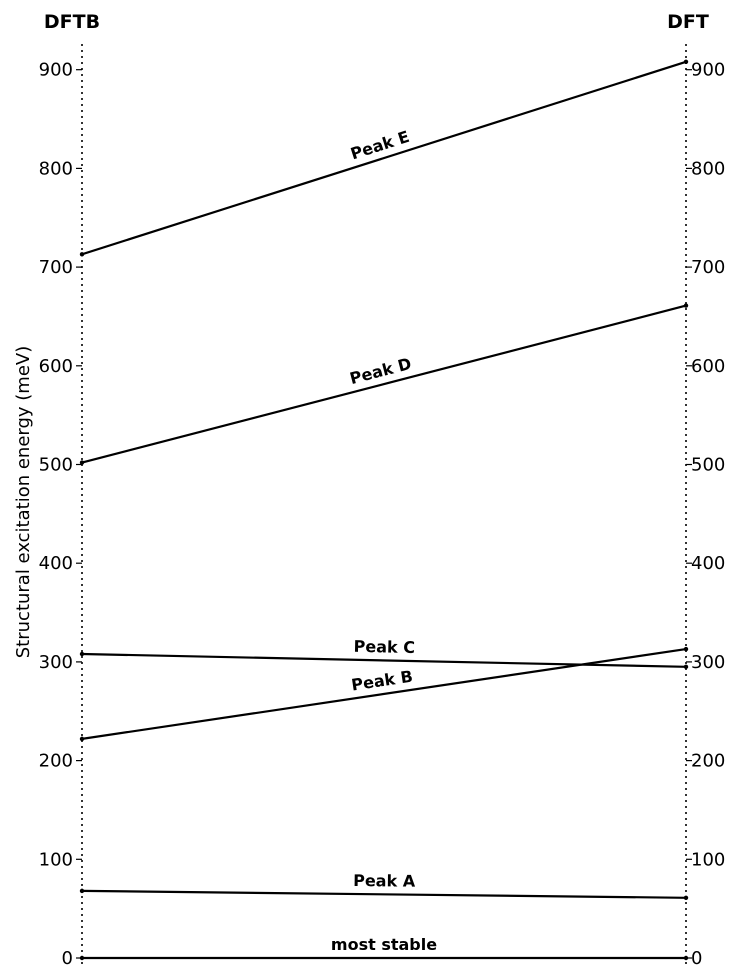  Describe the element at coordinates (384, 660) in the screenshot. I see `series-line-peak-c` at that location.